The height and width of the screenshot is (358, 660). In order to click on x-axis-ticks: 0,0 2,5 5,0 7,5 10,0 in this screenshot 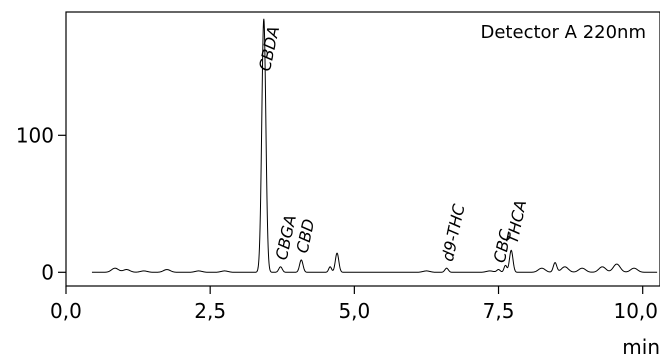, I will do `click(354, 304)`.